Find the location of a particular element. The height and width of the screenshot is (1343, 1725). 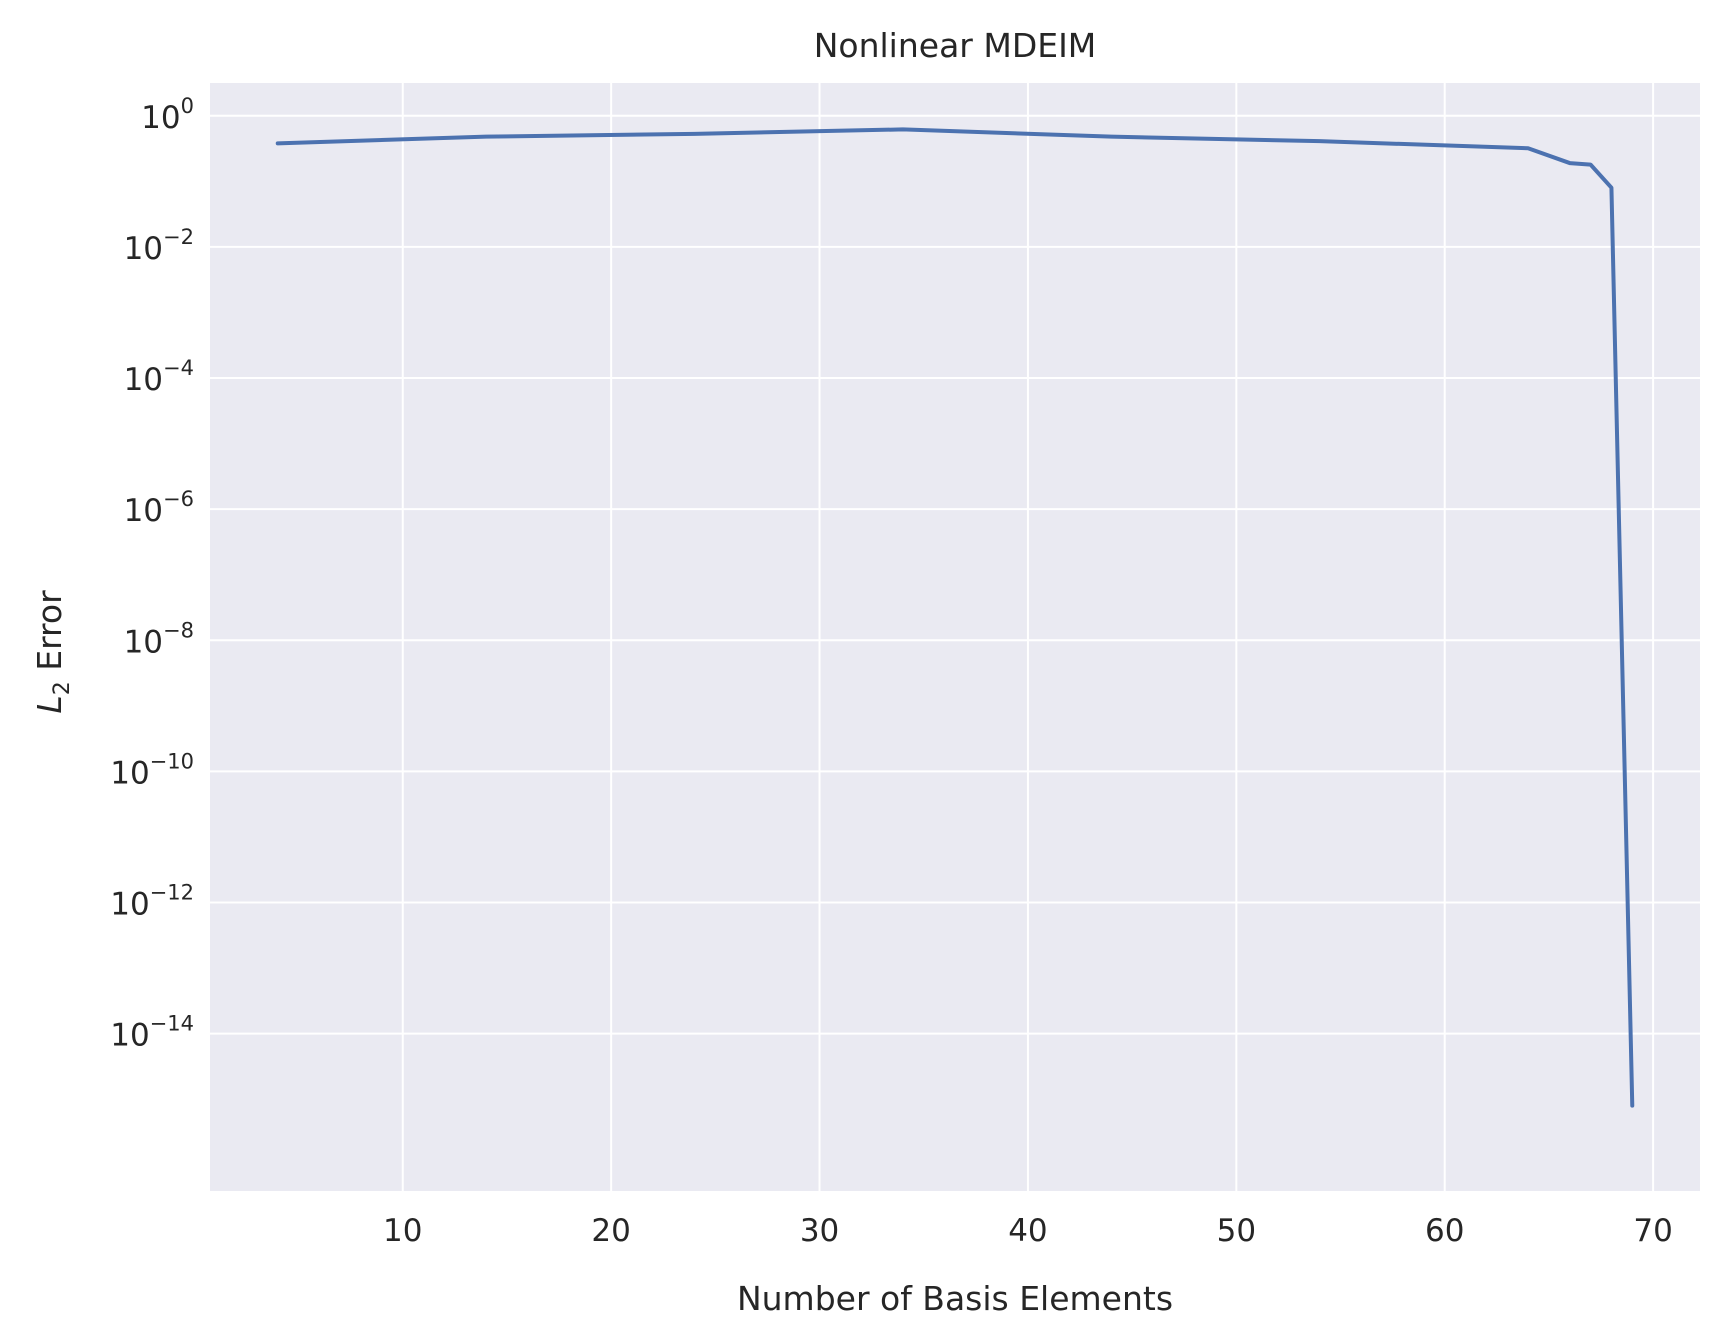

y-axis-label-subscript: 2 is located at coordinates (62, 688).